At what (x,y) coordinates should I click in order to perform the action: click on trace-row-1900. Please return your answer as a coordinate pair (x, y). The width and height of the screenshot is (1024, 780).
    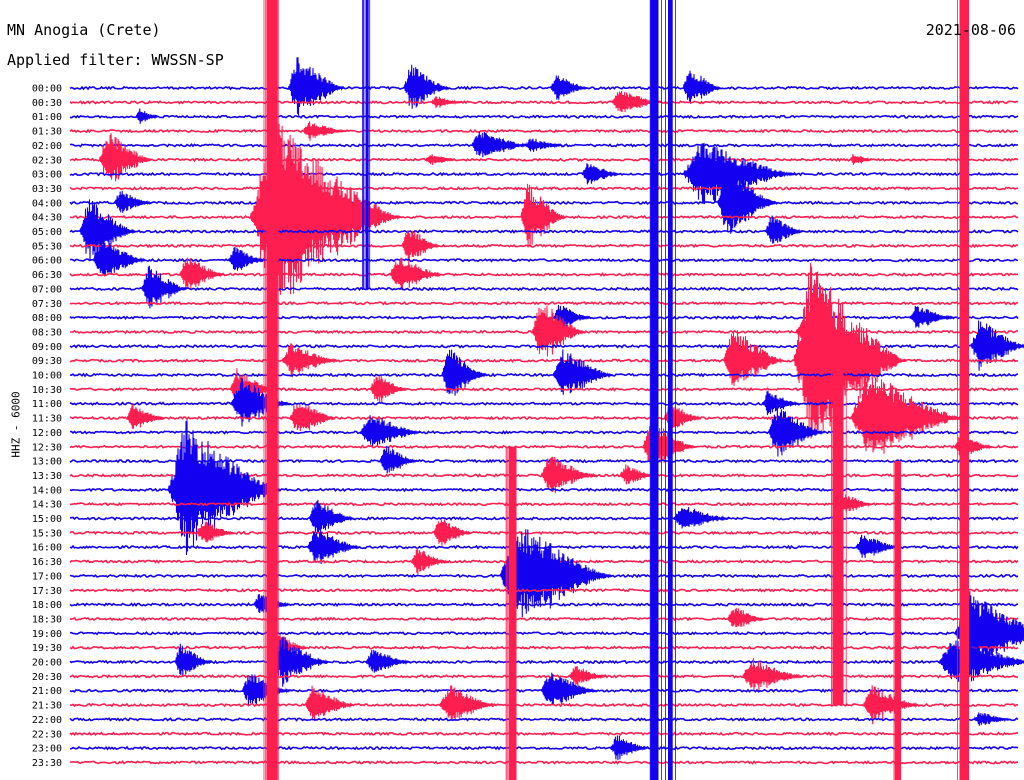
    Looking at the image, I should click on (547, 630).